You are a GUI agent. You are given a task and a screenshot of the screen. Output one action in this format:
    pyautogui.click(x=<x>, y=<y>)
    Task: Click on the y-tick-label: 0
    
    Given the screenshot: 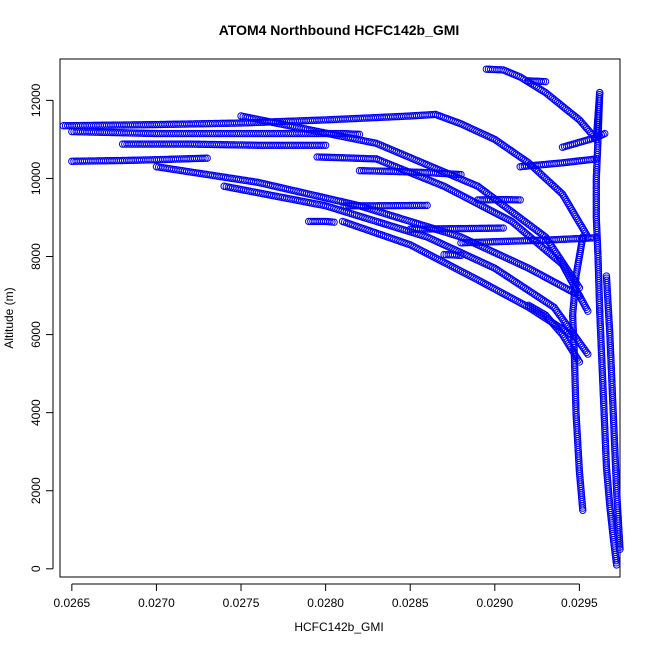 What is the action you would take?
    pyautogui.click(x=36, y=568)
    